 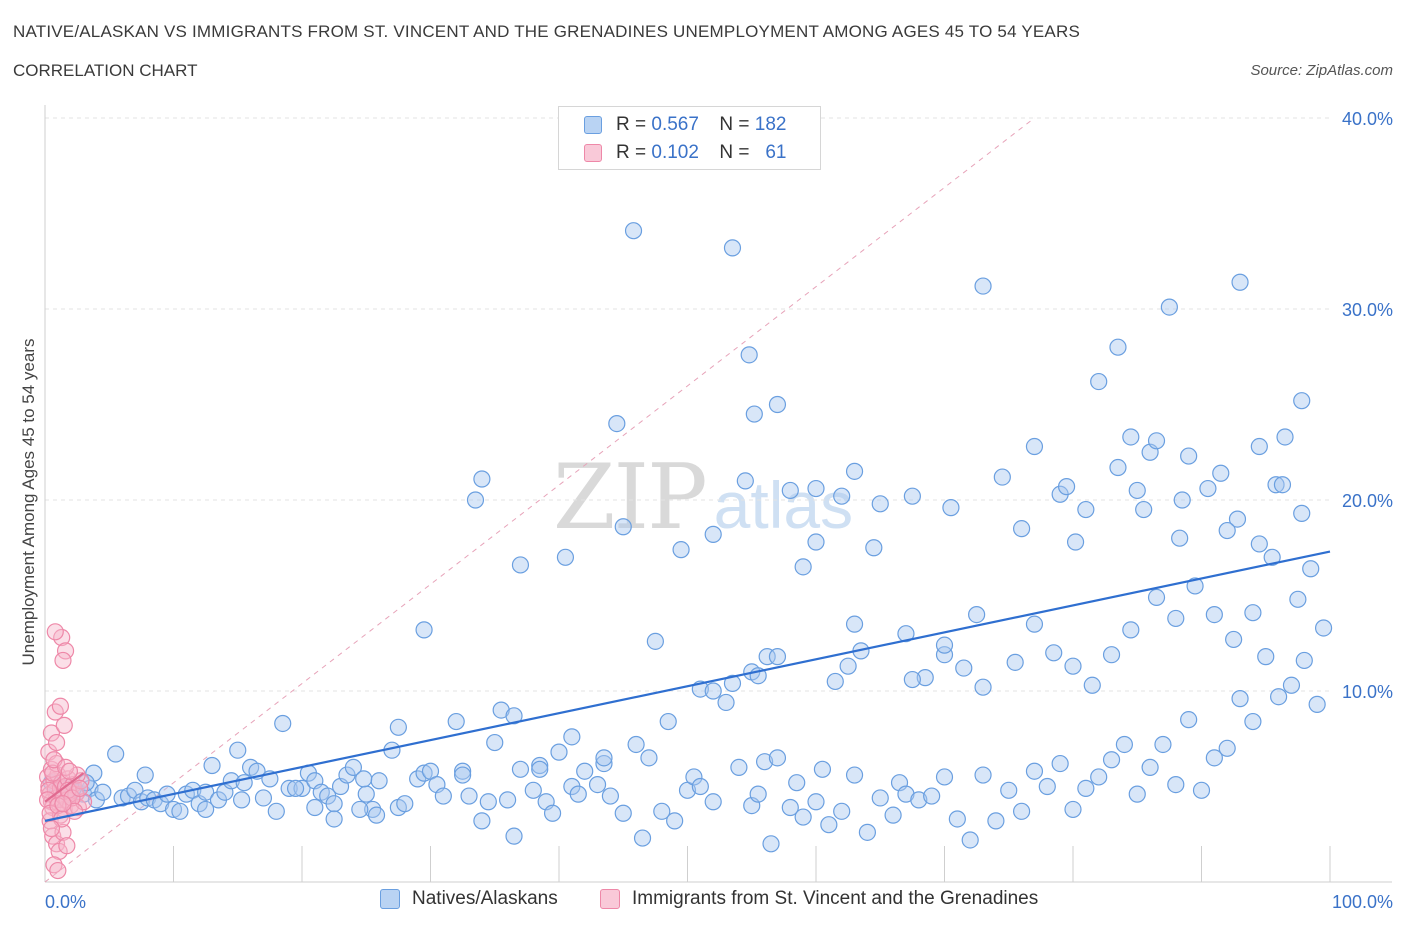 I want to click on x-tick-label: 0.0%, so click(x=65, y=902).